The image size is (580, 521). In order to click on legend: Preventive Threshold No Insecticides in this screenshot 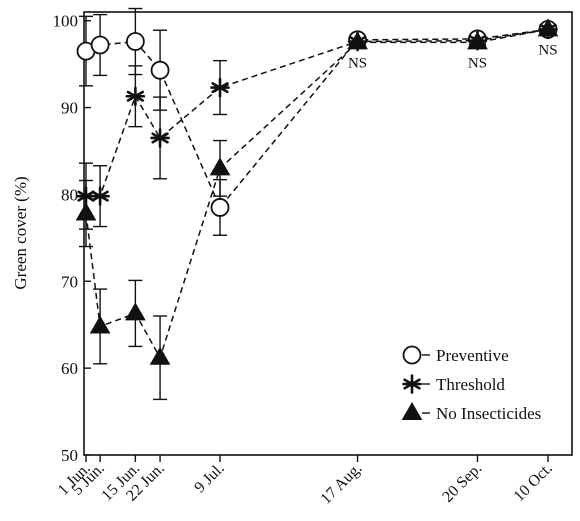, I will do `click(471, 384)`.